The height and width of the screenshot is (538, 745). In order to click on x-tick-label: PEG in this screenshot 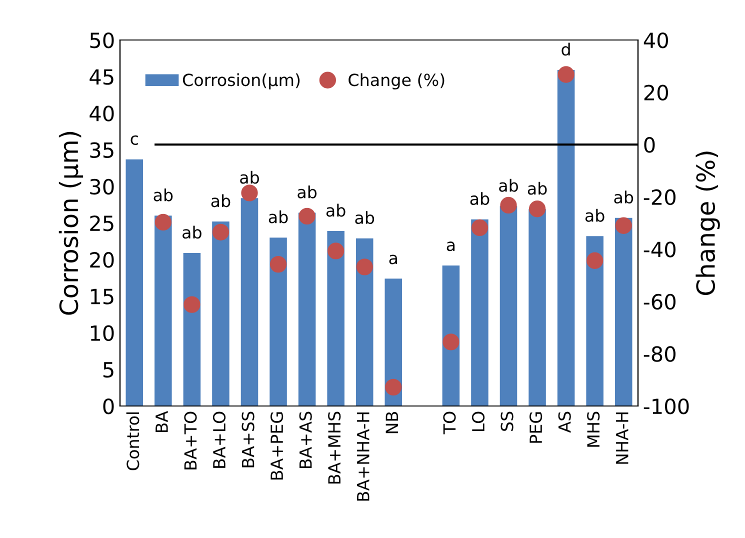, I will do `click(536, 427)`.